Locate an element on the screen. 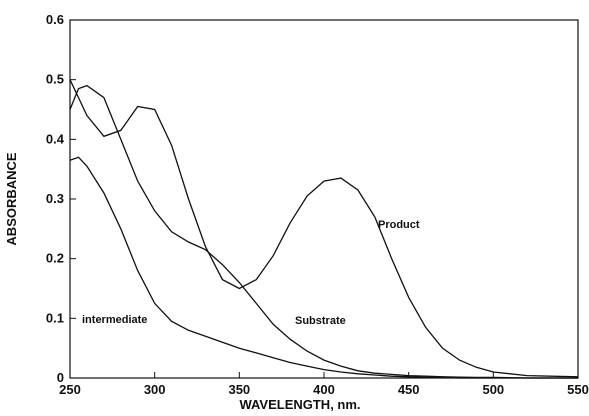  y-tick-label: 0.3 is located at coordinates (55, 198).